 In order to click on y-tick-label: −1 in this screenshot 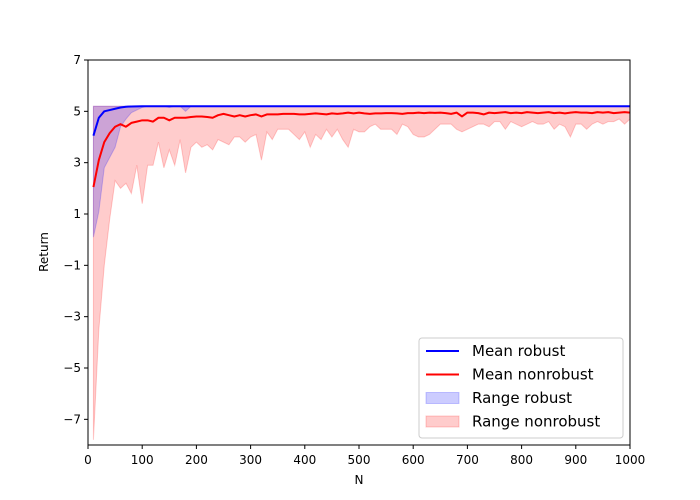, I will do `click(72, 265)`.